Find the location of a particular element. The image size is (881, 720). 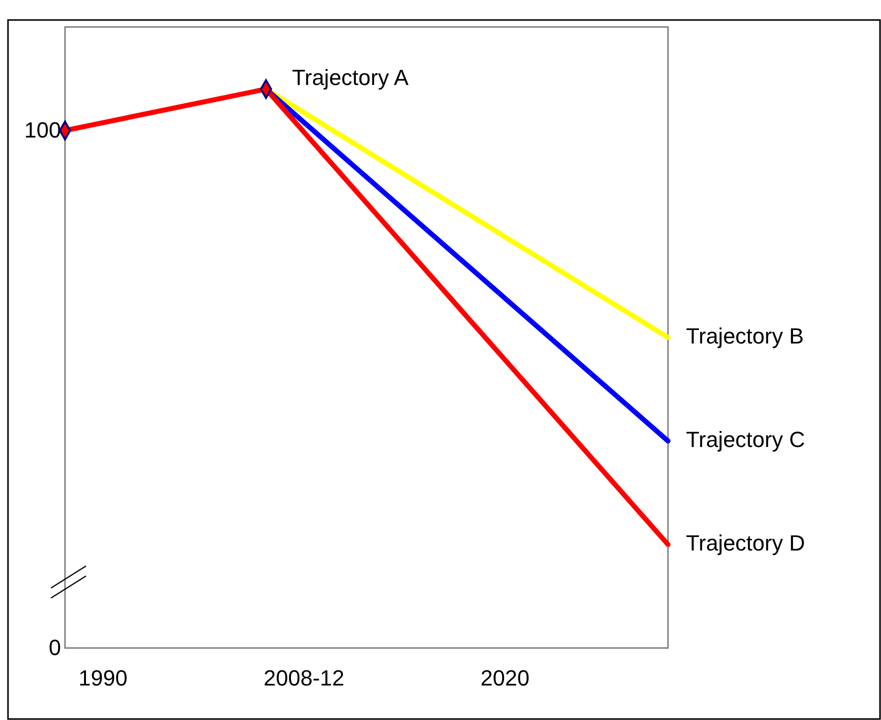

x-tick-label: 2008-12 is located at coordinates (304, 678).